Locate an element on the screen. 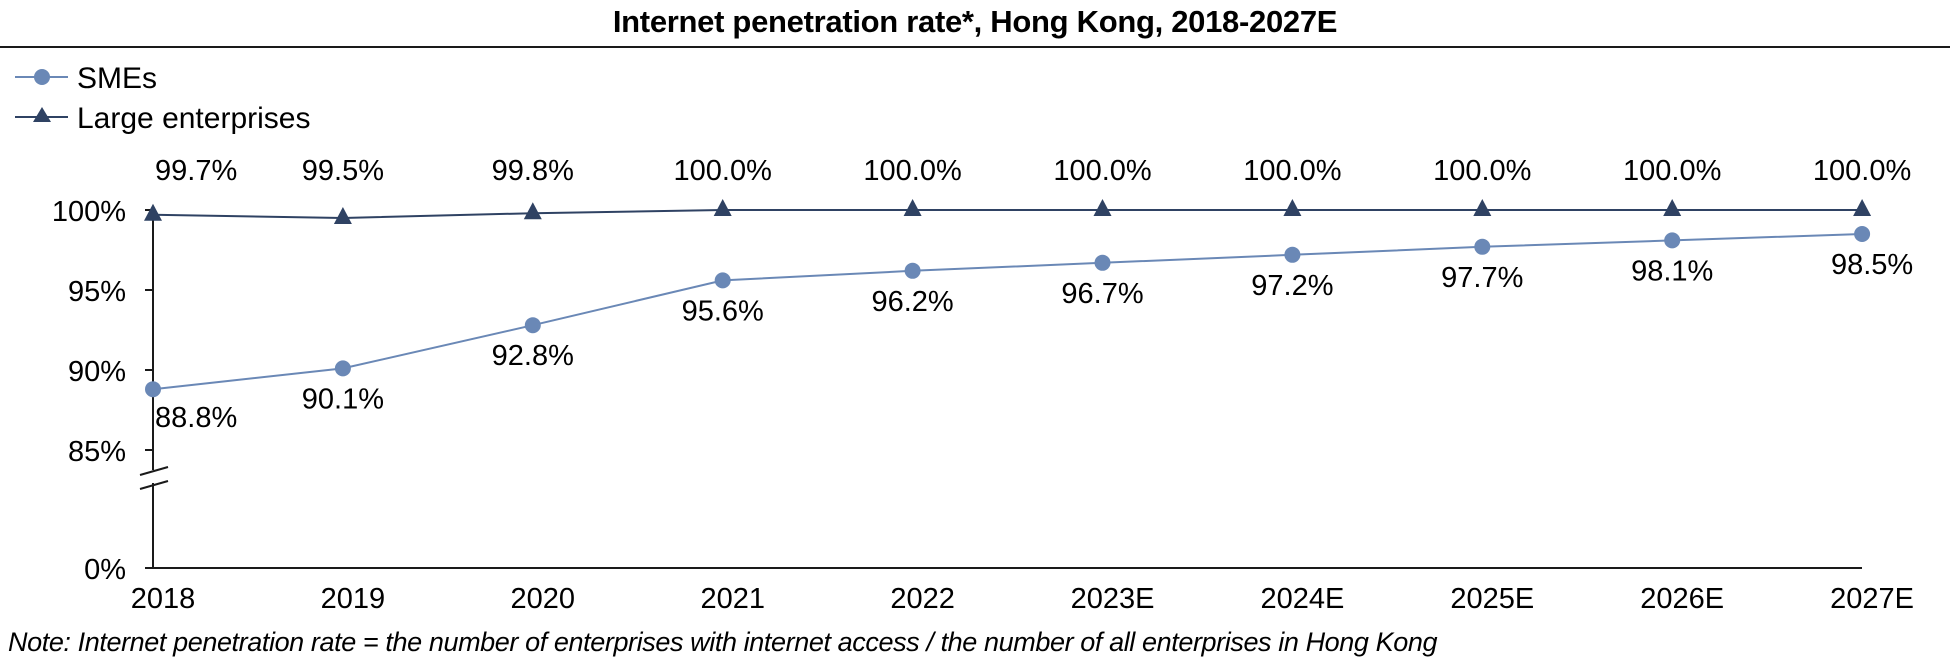  data-label: 95.6% is located at coordinates (723, 311).